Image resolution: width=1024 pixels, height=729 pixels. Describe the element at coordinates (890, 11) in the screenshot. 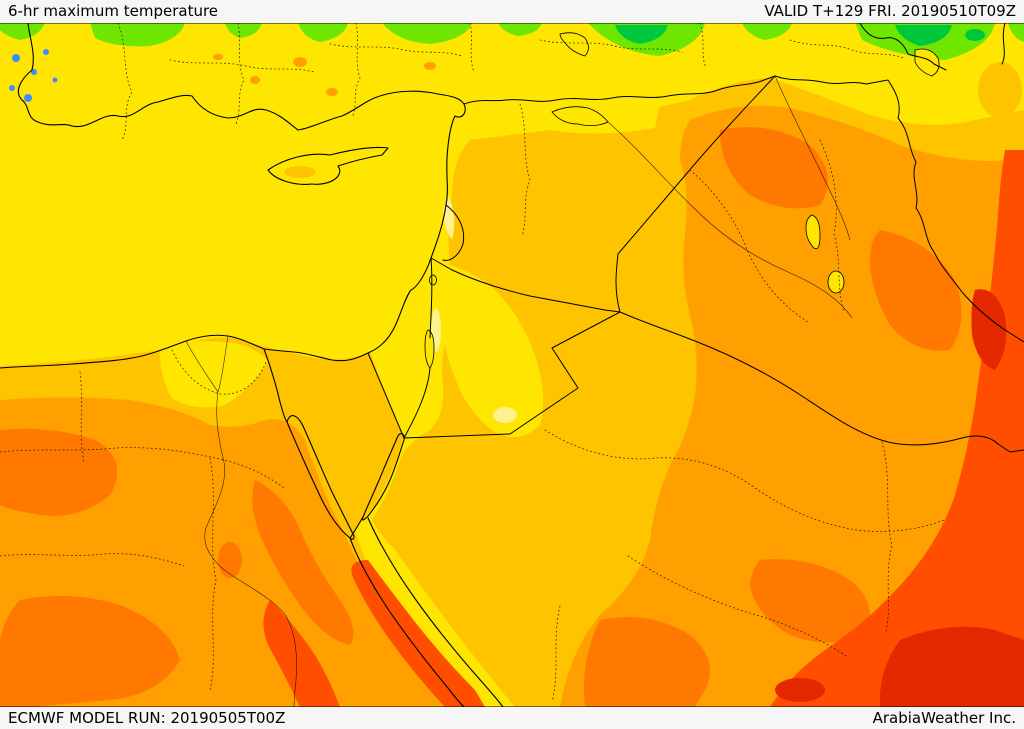

I see `valid-time-label: VALID T+129 FRI. 20190510T09Z` at that location.